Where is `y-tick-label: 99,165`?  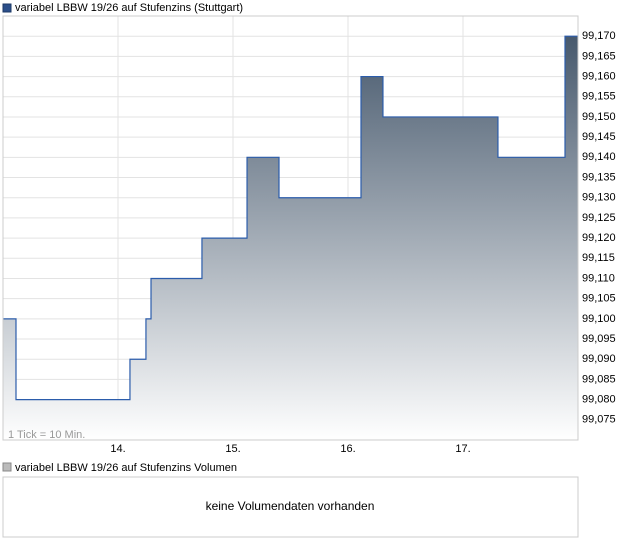 y-tick-label: 99,165 is located at coordinates (599, 56).